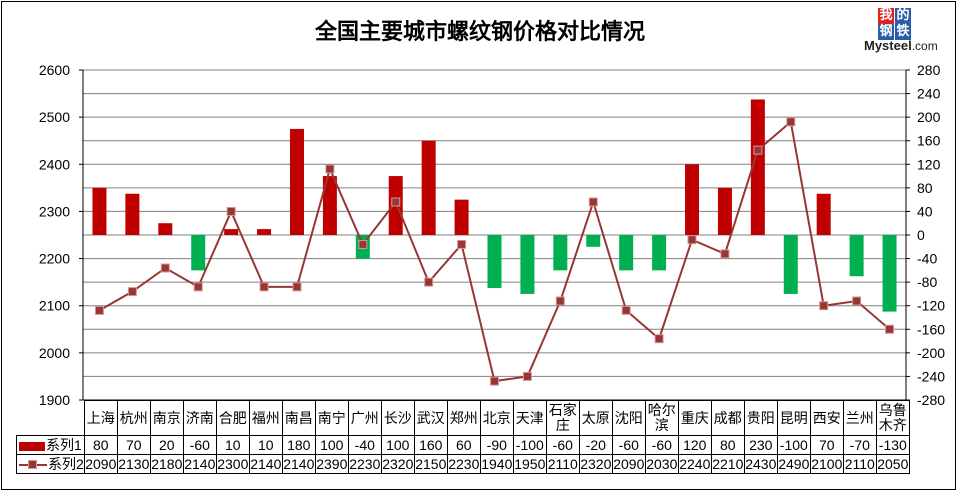 Image resolution: width=960 pixels, height=494 pixels. What do you see at coordinates (100, 445) in the screenshot?
I see `series1-value: 80` at bounding box center [100, 445].